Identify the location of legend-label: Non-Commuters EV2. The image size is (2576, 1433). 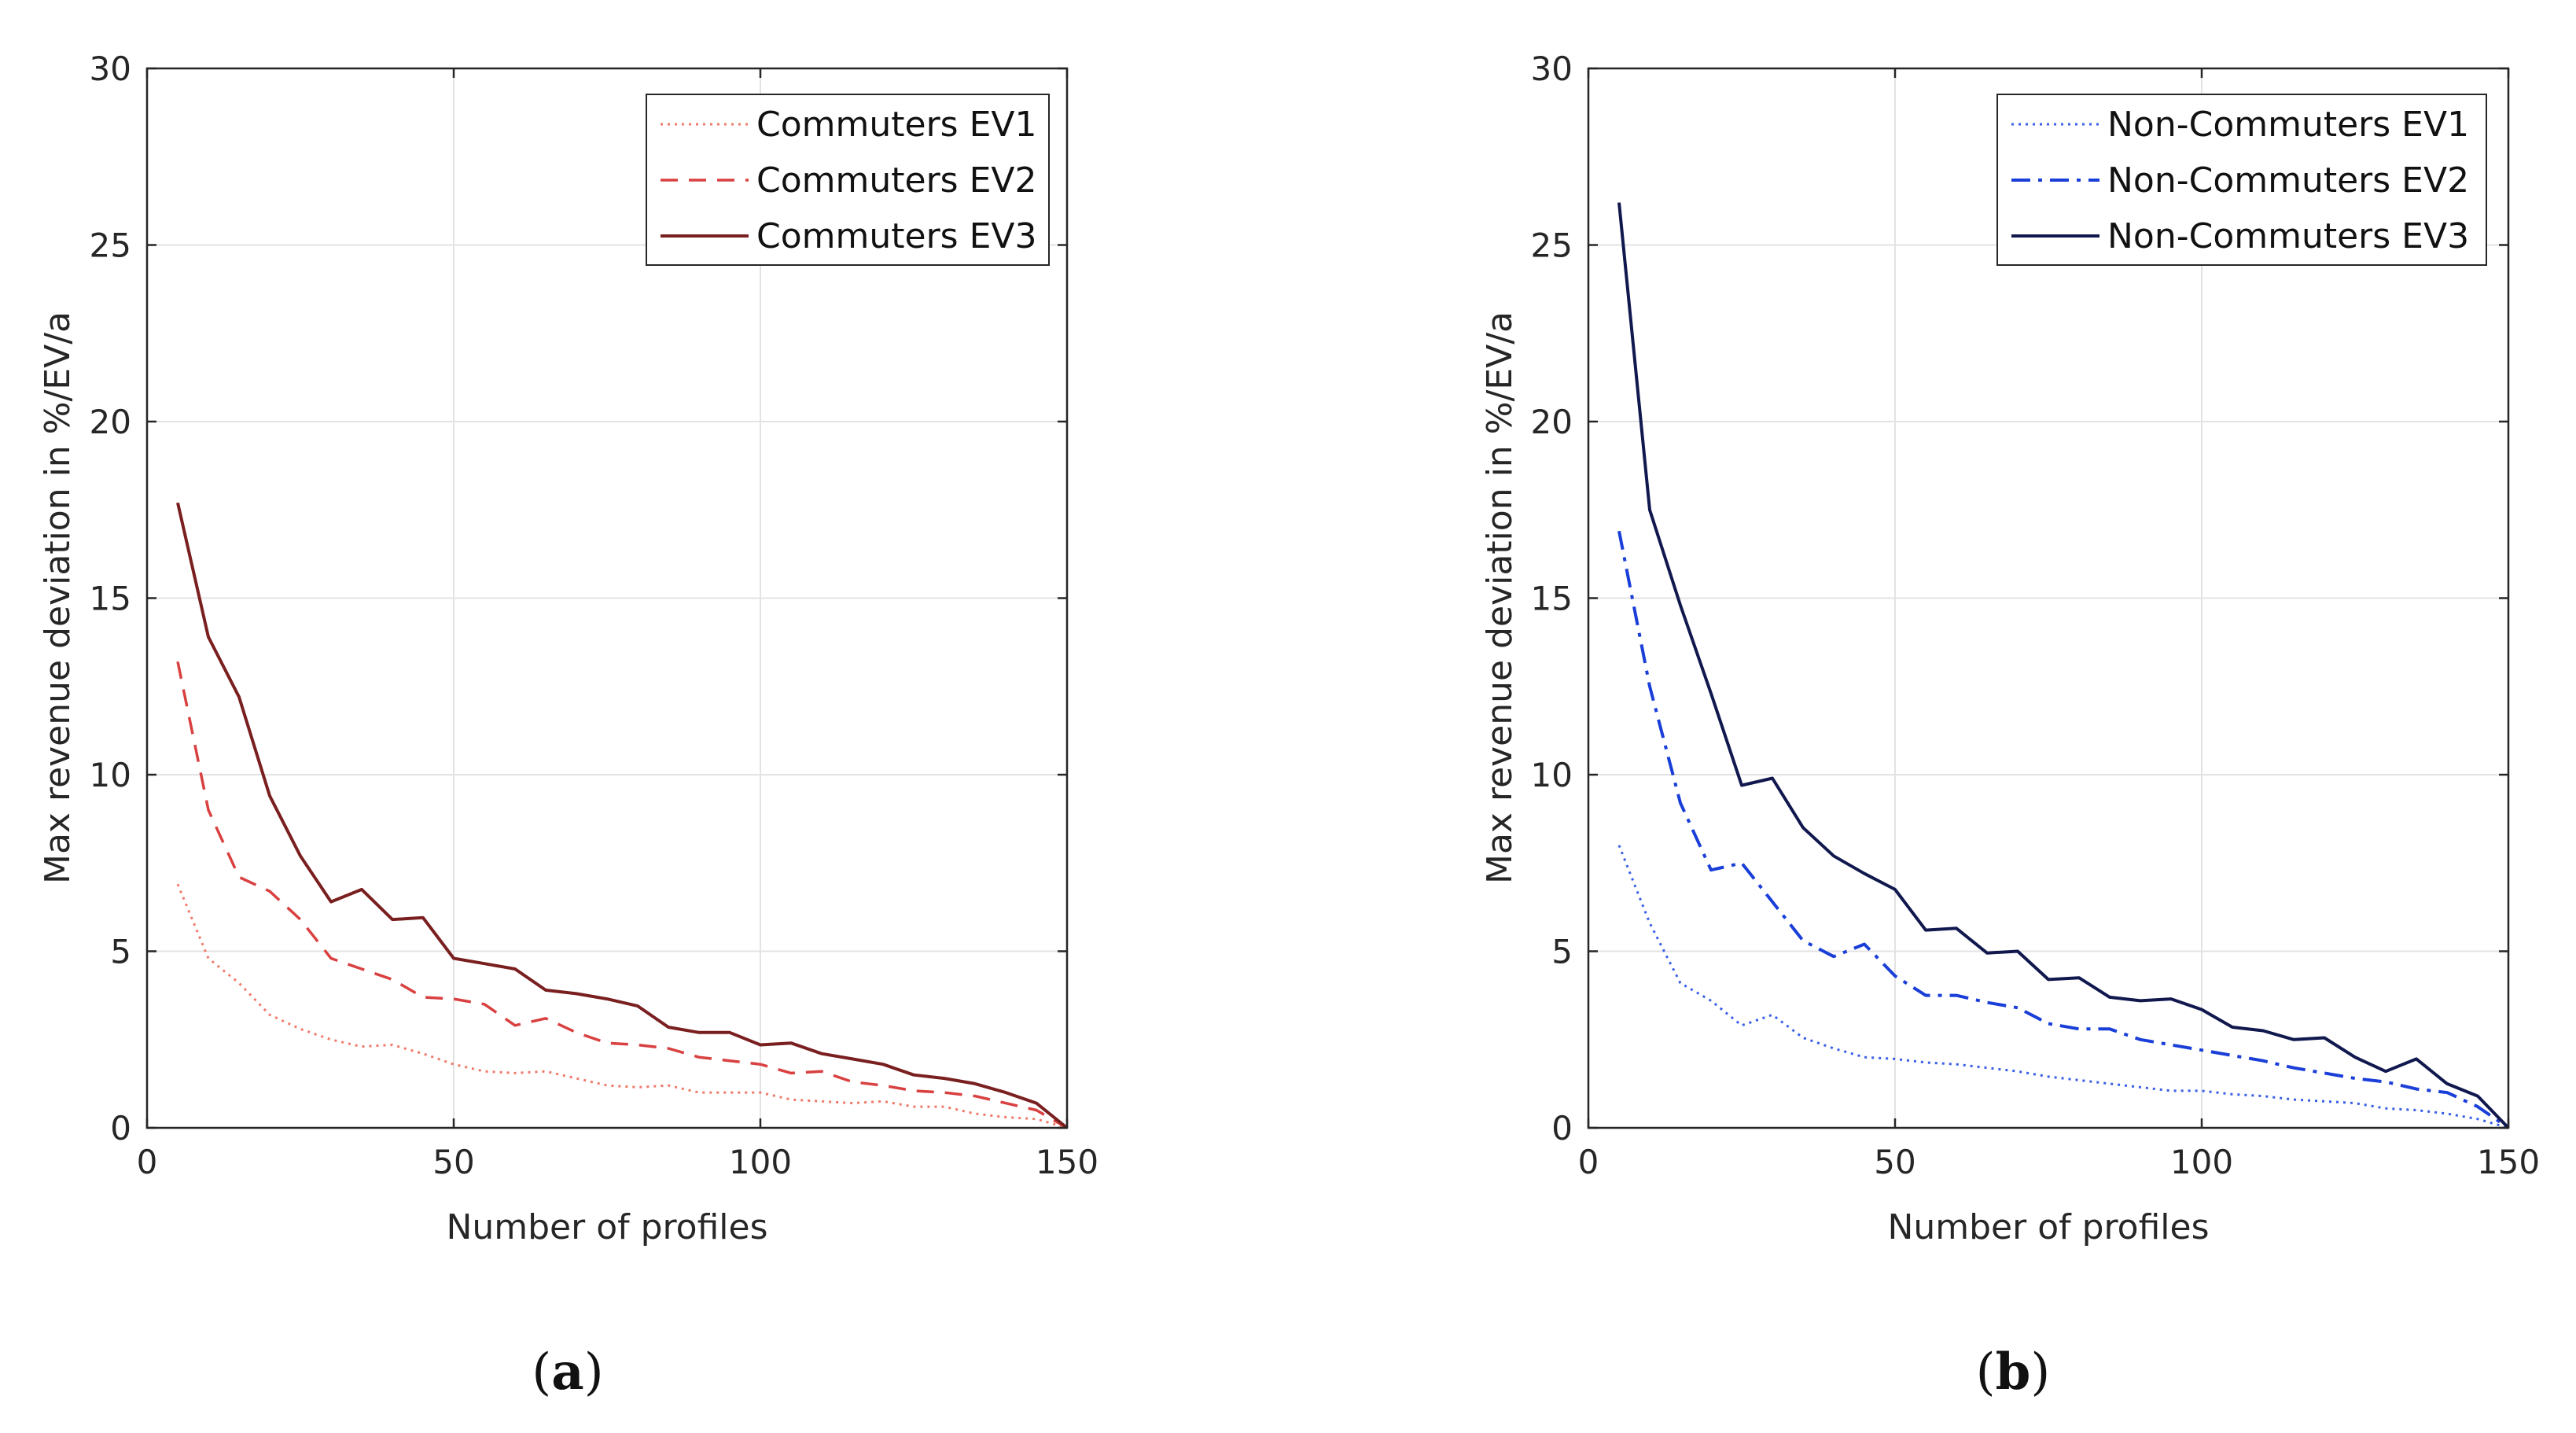
(2288, 180).